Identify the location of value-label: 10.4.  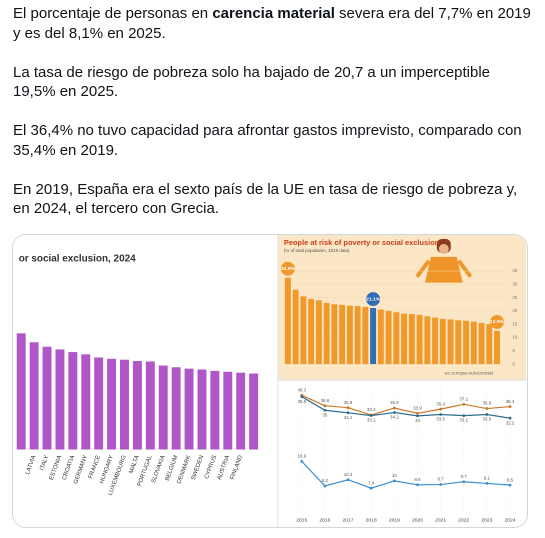
(348, 474).